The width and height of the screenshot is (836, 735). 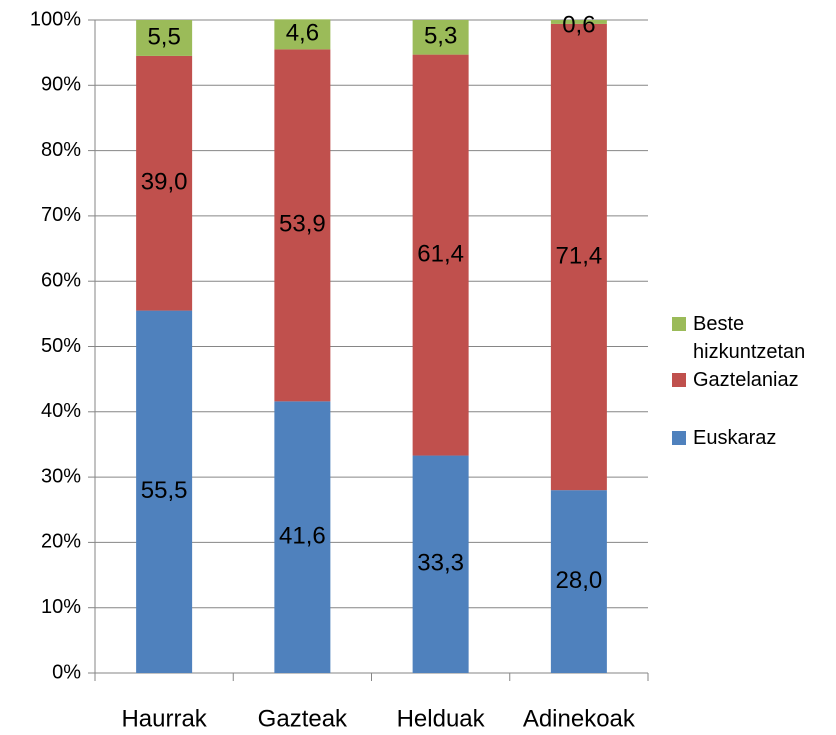 I want to click on data-label: 4,6, so click(x=302, y=33).